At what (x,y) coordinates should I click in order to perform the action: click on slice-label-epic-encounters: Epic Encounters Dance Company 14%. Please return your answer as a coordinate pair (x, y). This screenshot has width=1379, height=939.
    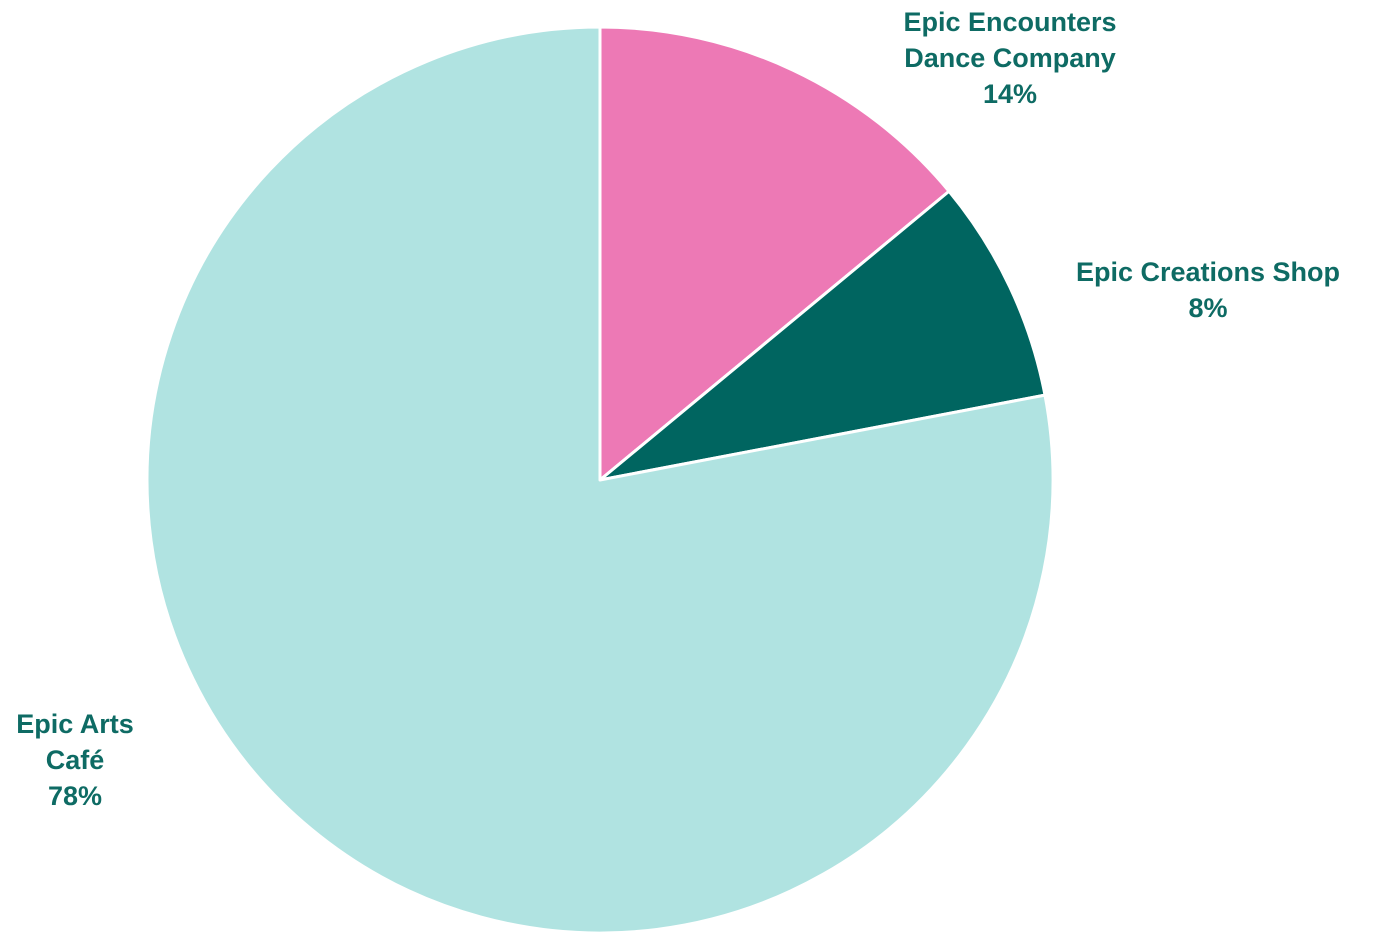
    Looking at the image, I should click on (1010, 58).